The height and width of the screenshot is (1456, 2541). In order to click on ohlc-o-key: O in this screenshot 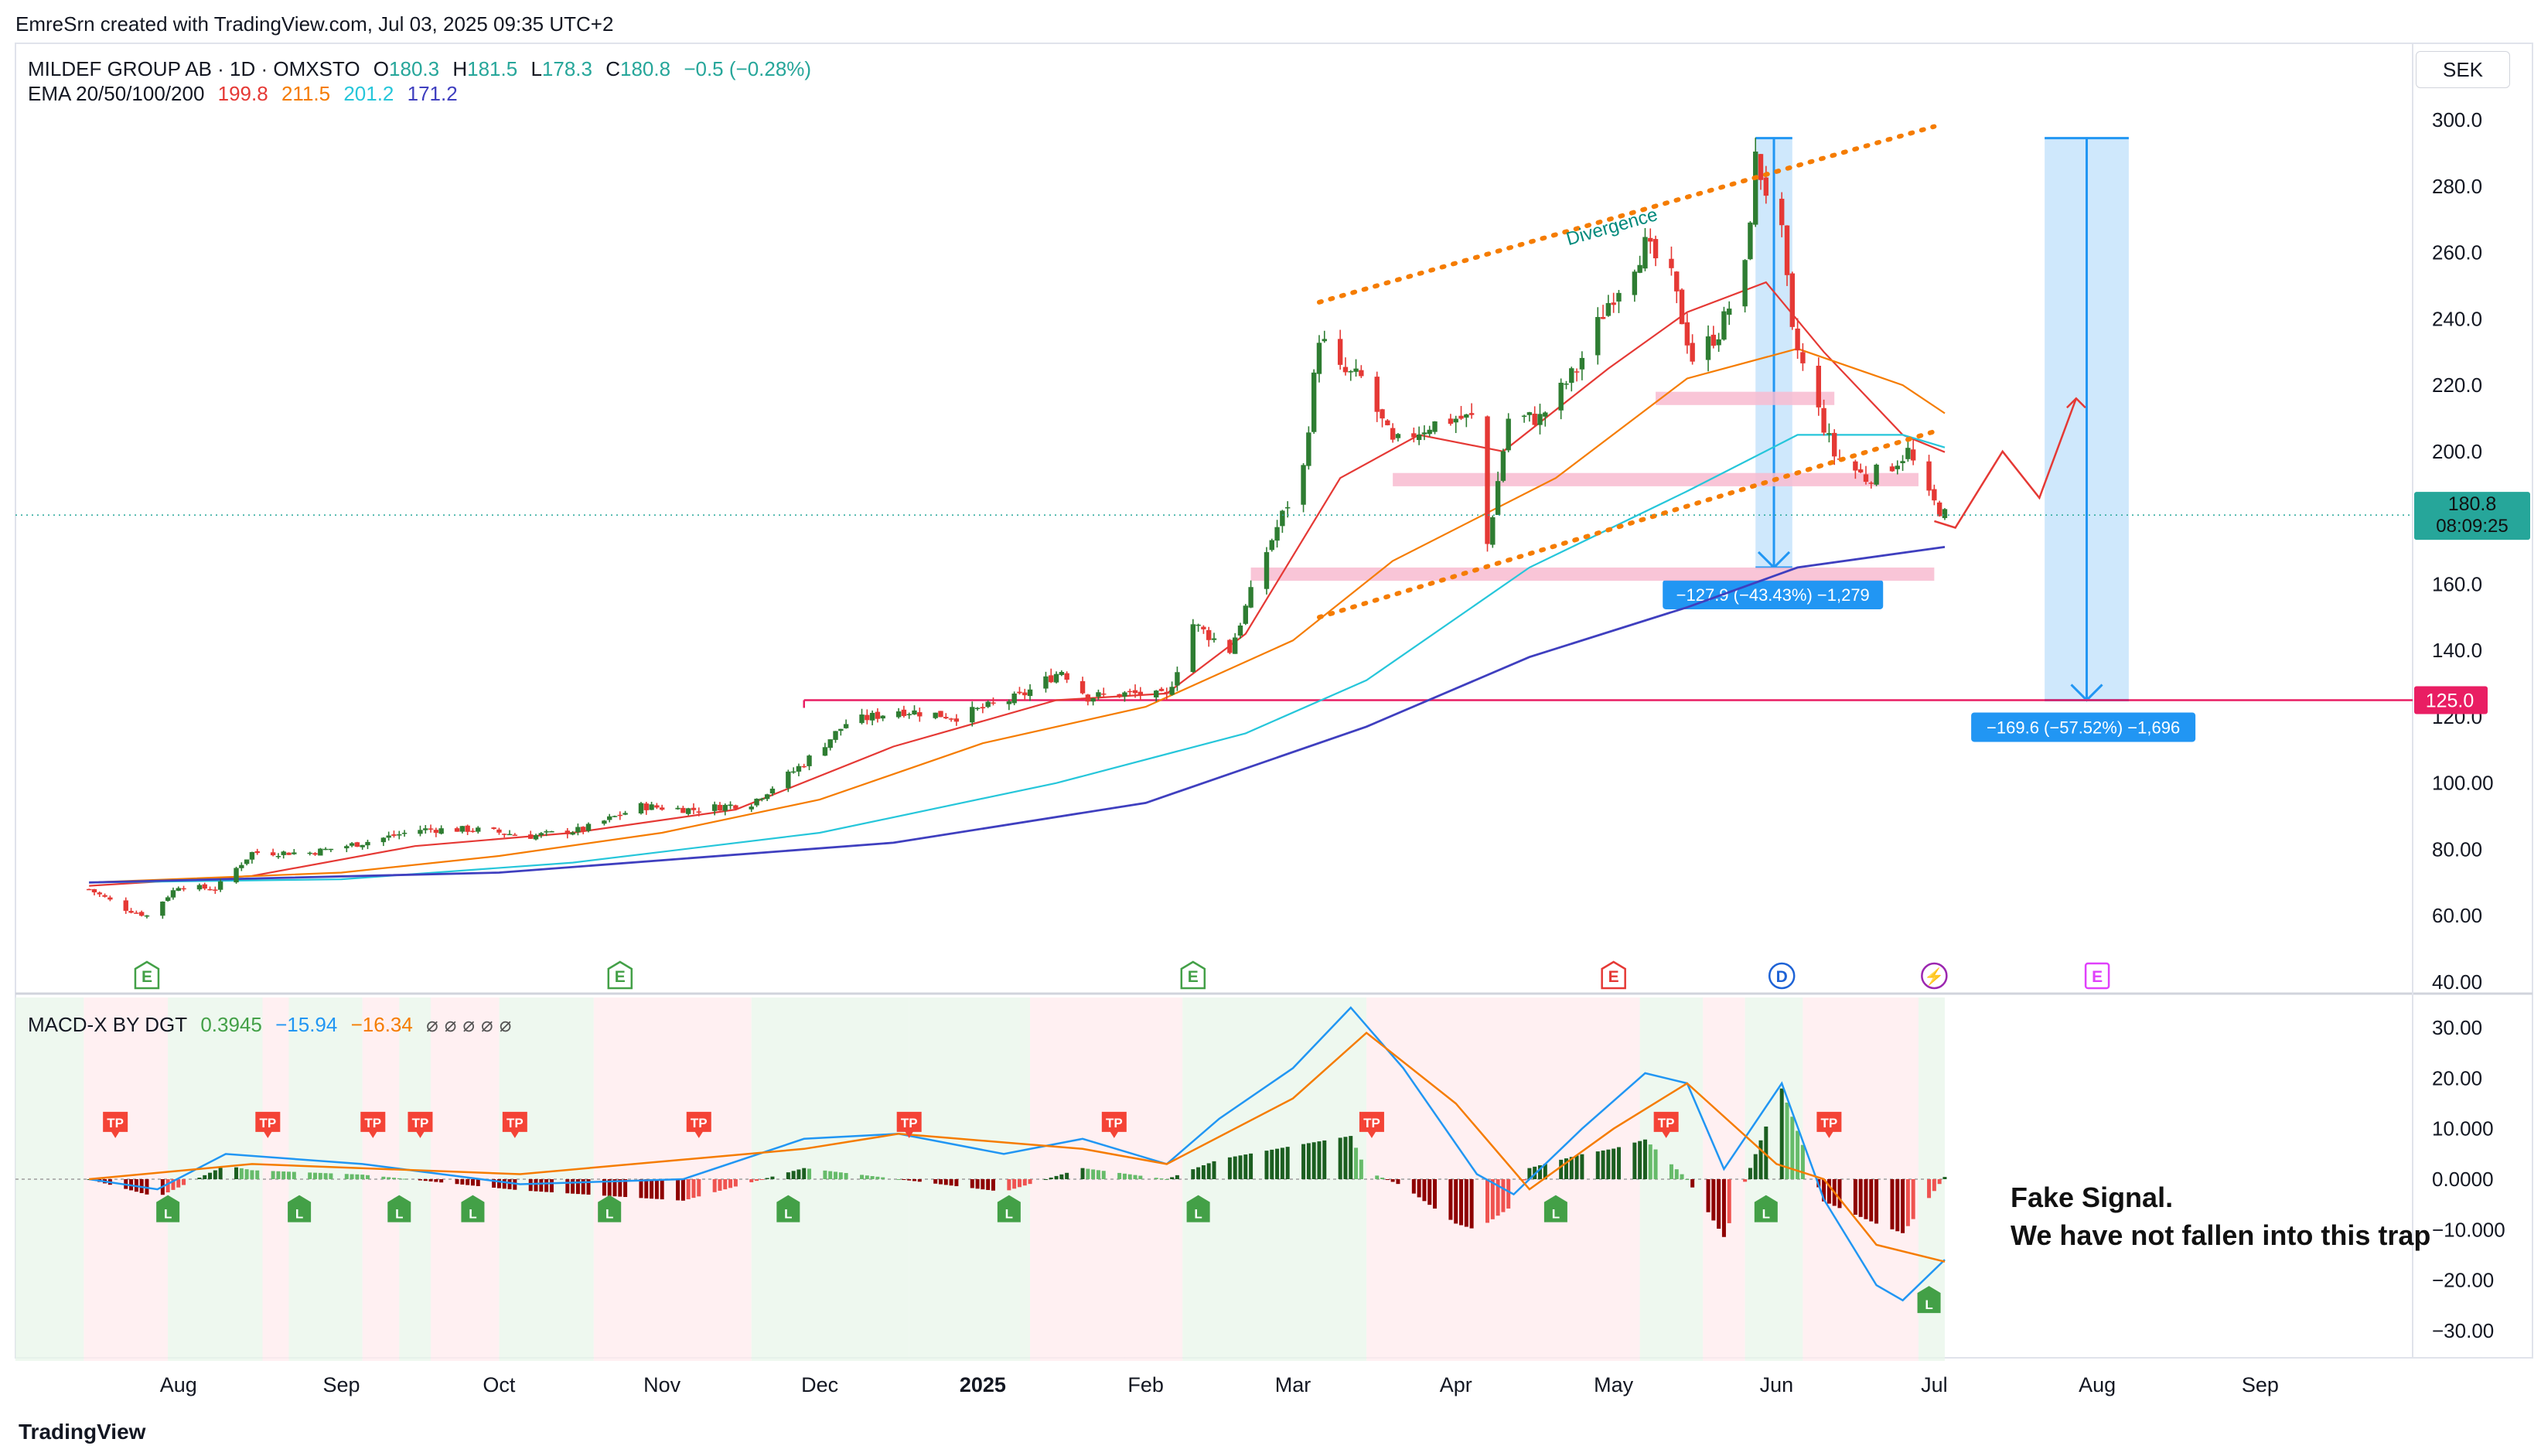, I will do `click(381, 68)`.